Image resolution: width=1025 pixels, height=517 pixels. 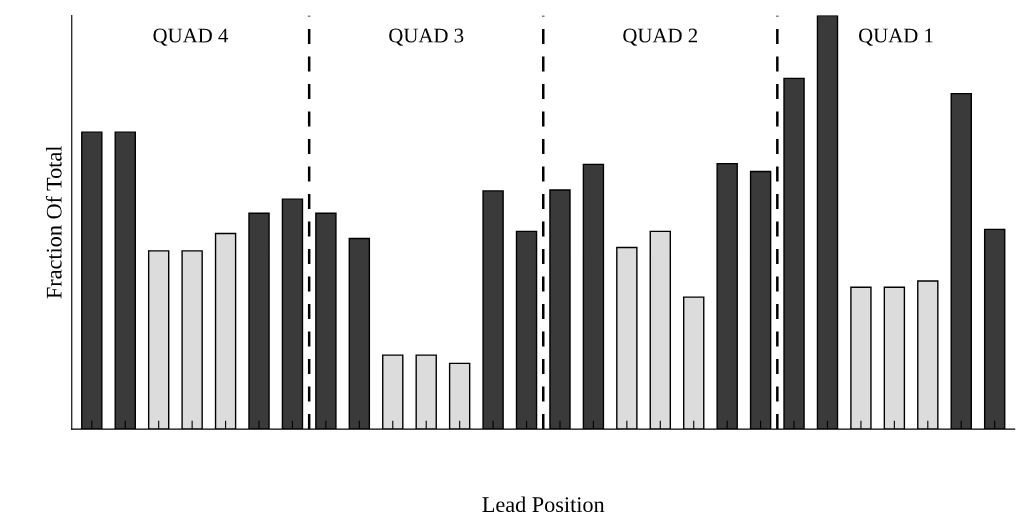 I want to click on annotation: QUAD 3, so click(x=426, y=37).